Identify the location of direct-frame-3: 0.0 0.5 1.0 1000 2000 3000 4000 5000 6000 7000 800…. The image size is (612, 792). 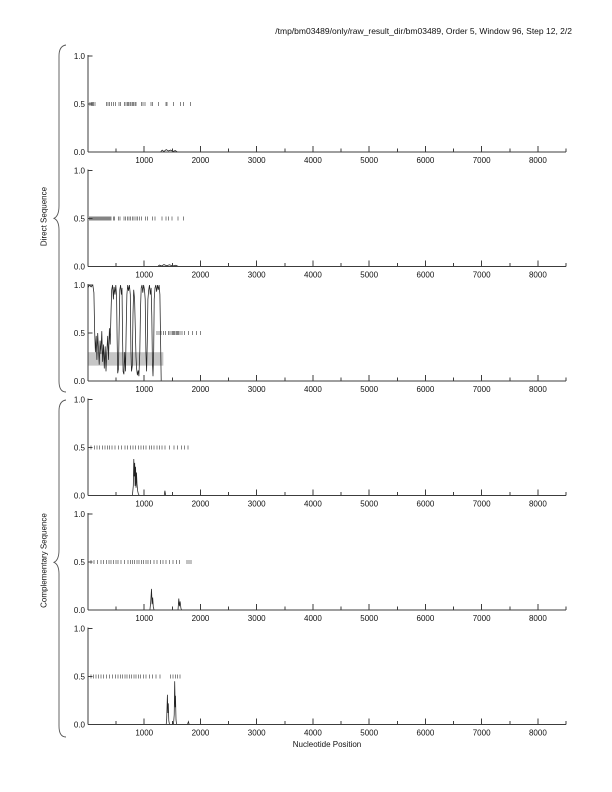
(320, 337).